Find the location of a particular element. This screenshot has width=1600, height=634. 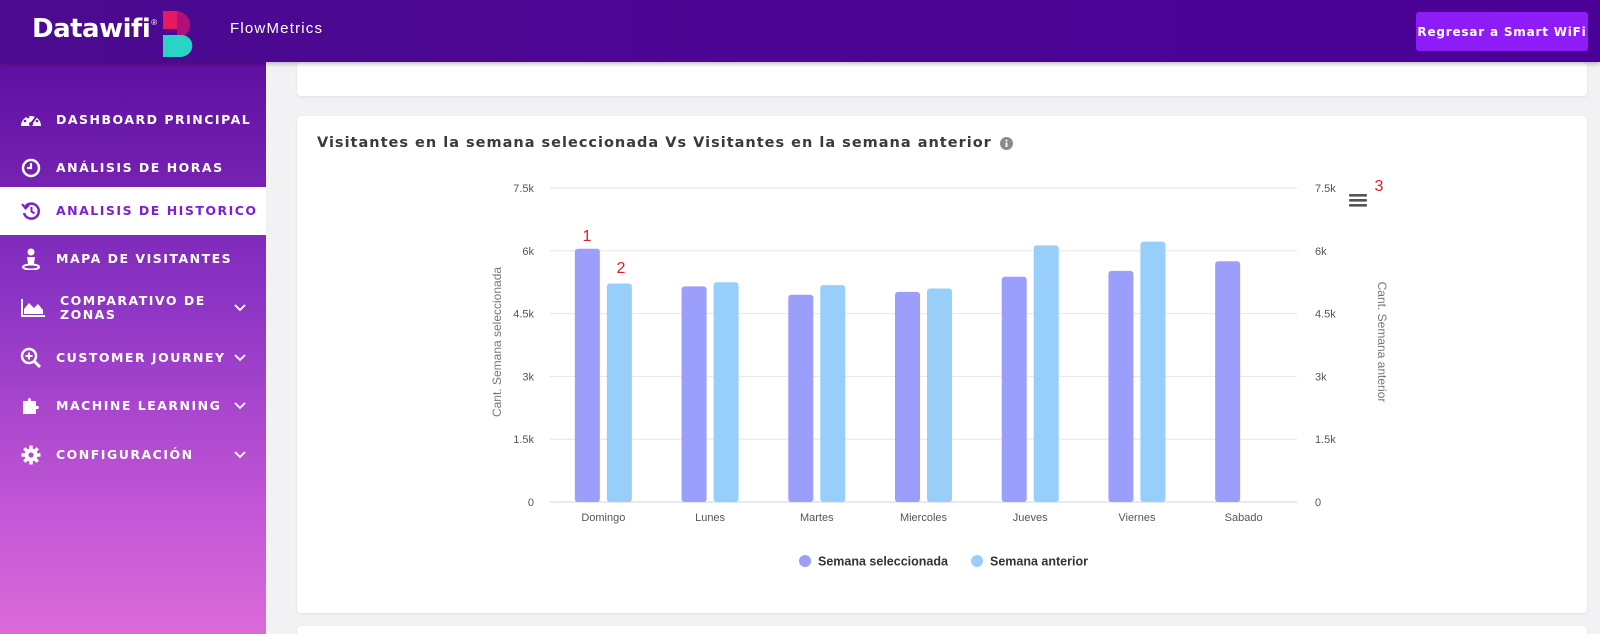

sidebar-item-label: MAPA DE VISITANTES is located at coordinates (144, 258).